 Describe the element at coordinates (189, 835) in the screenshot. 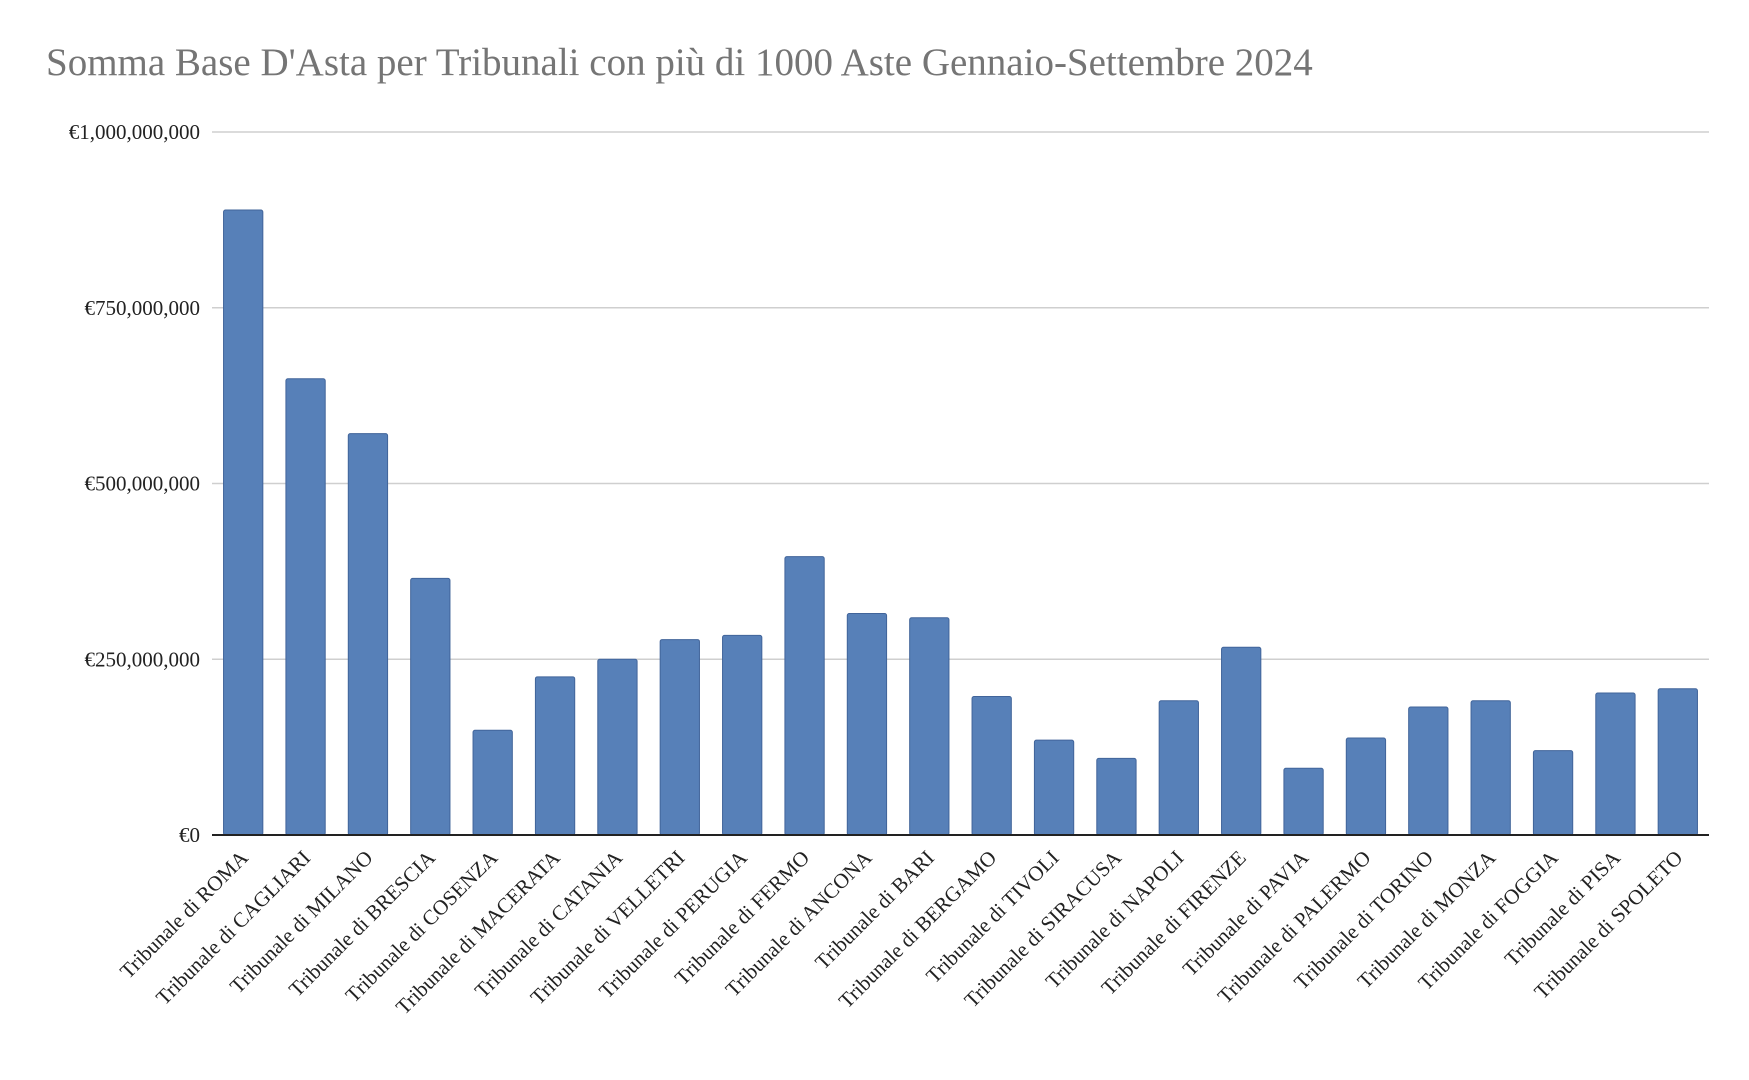

I see `y-tick-label: €0` at that location.